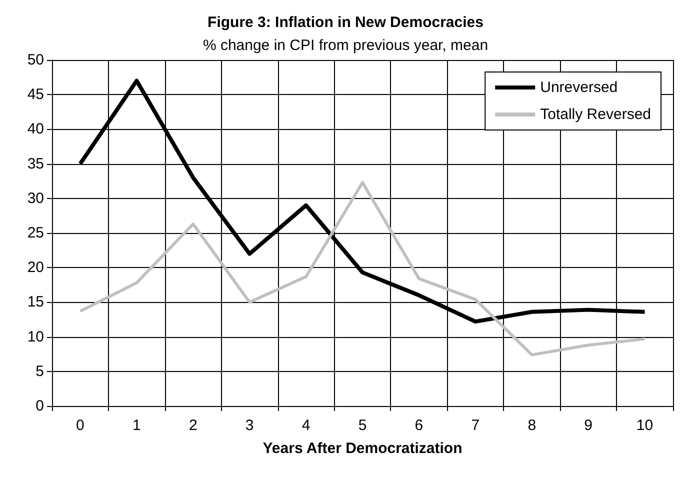 The width and height of the screenshot is (691, 493). I want to click on y-tick-label: 15, so click(35, 302).